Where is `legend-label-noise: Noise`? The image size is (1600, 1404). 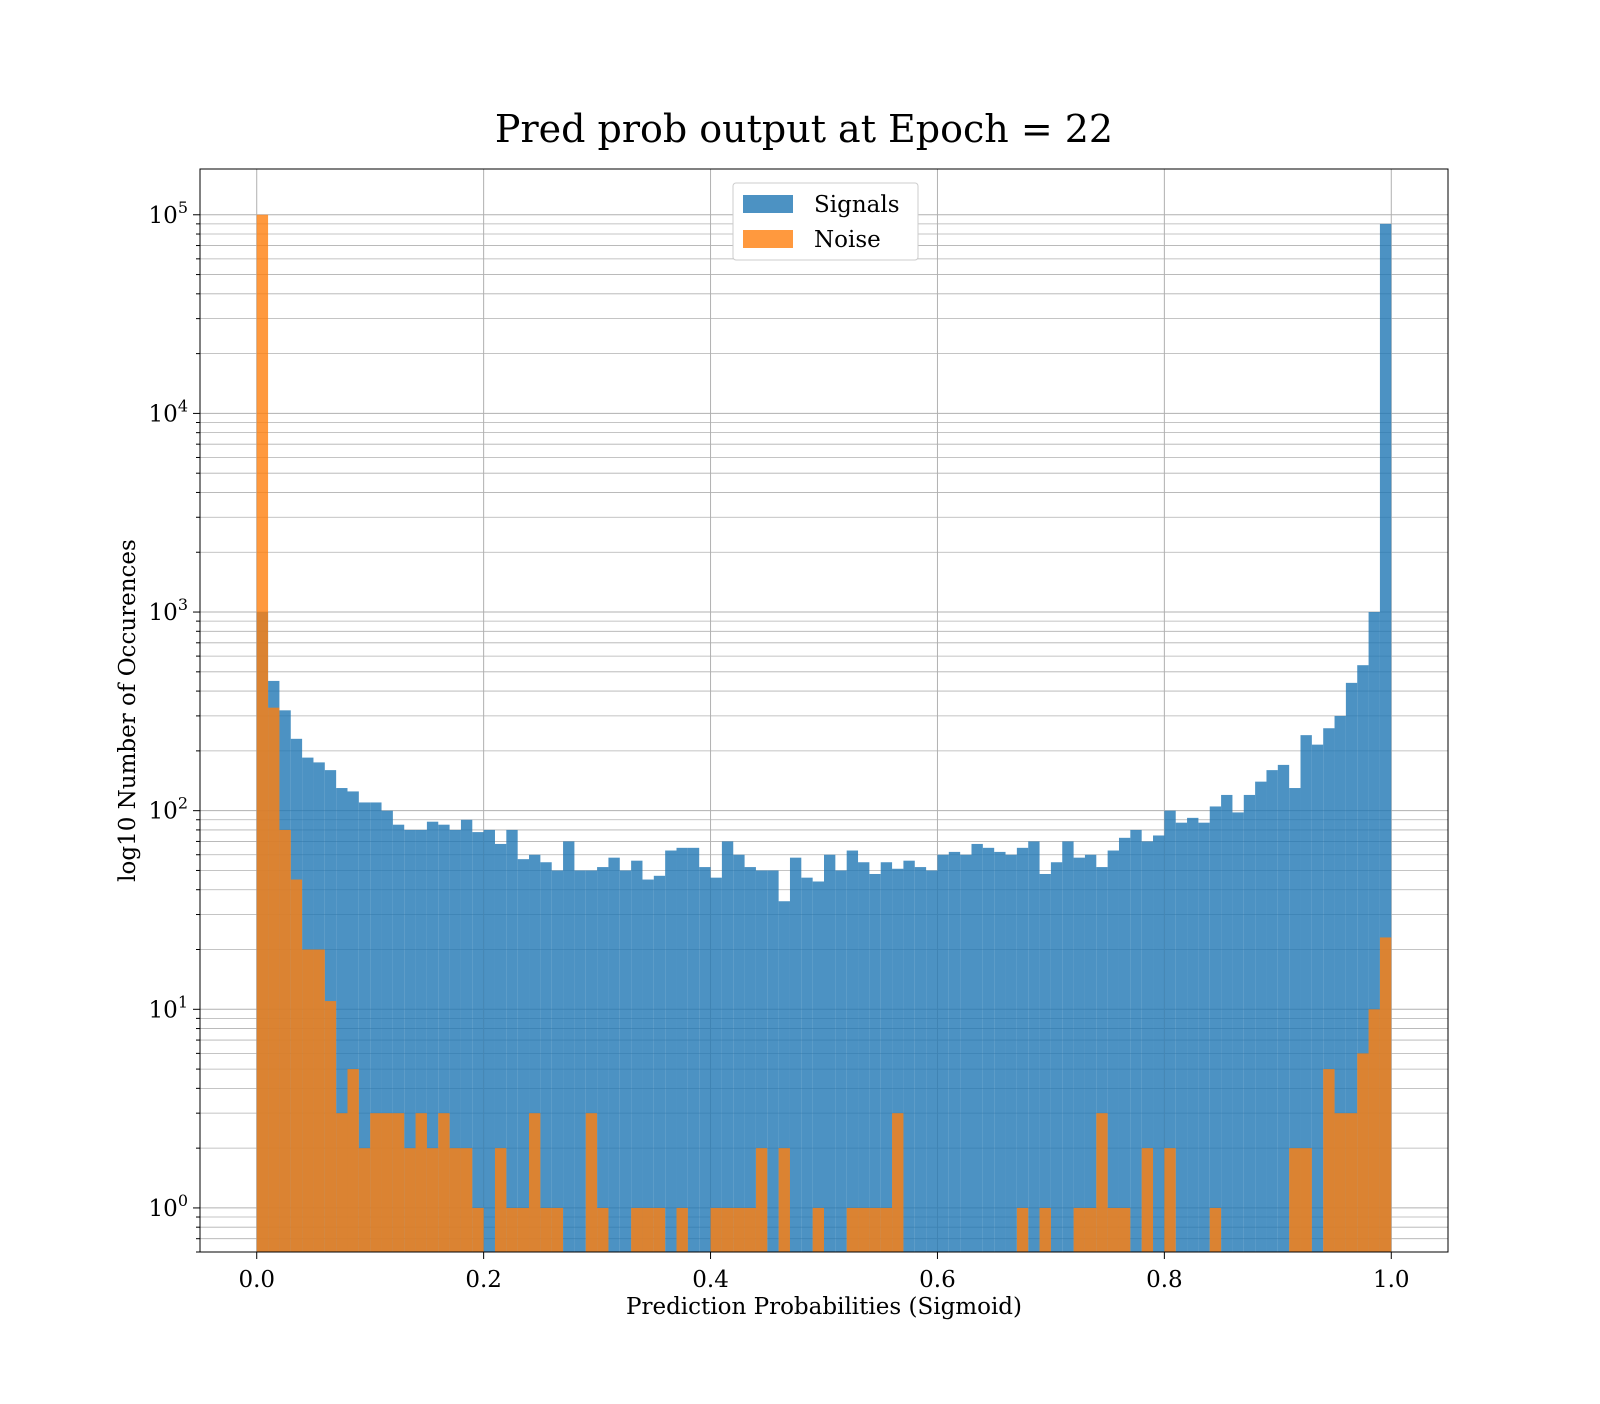
legend-label-noise: Noise is located at coordinates (847, 240).